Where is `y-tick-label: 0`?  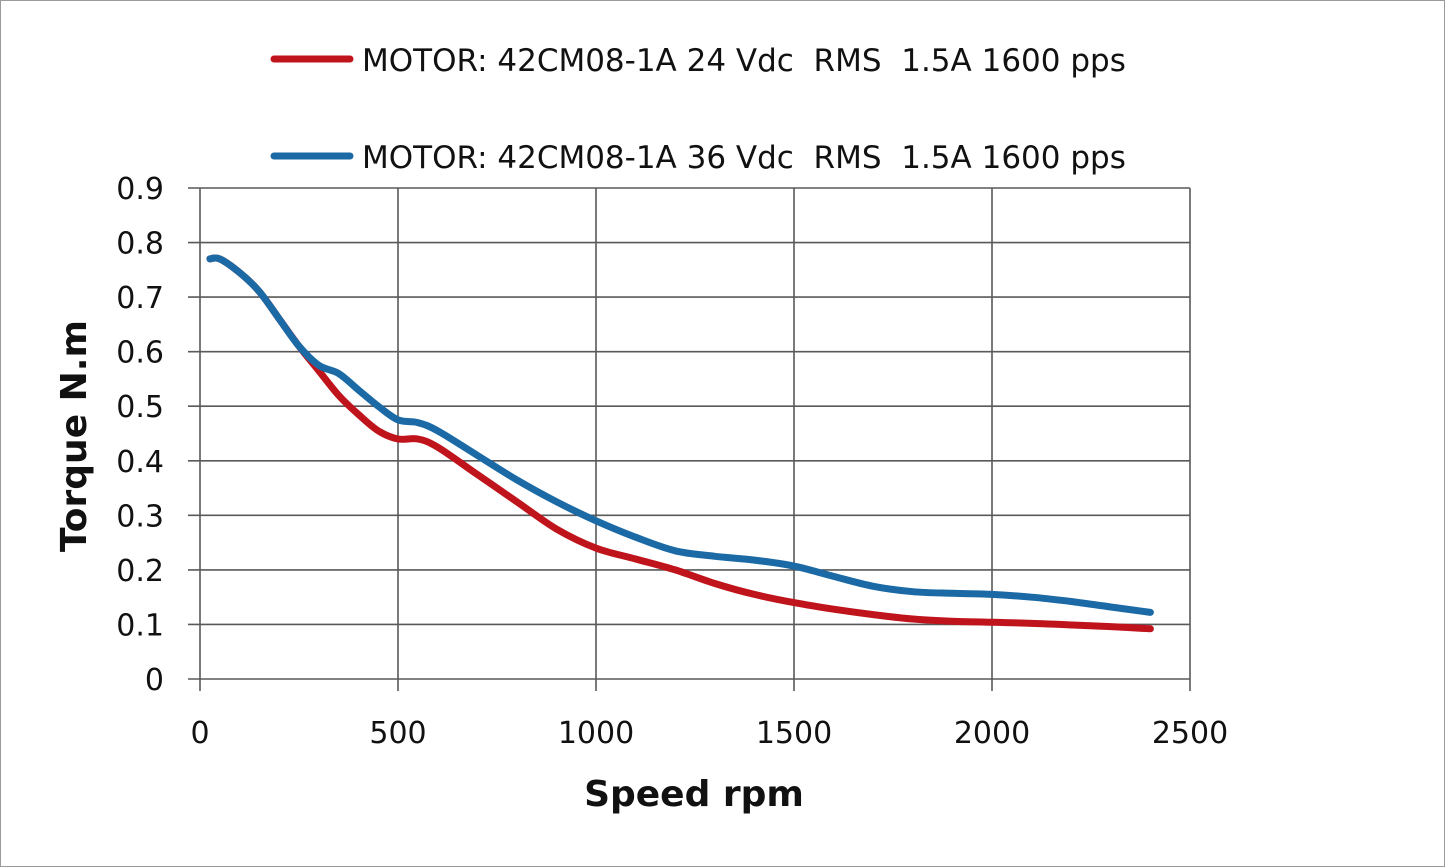 y-tick-label: 0 is located at coordinates (154, 680).